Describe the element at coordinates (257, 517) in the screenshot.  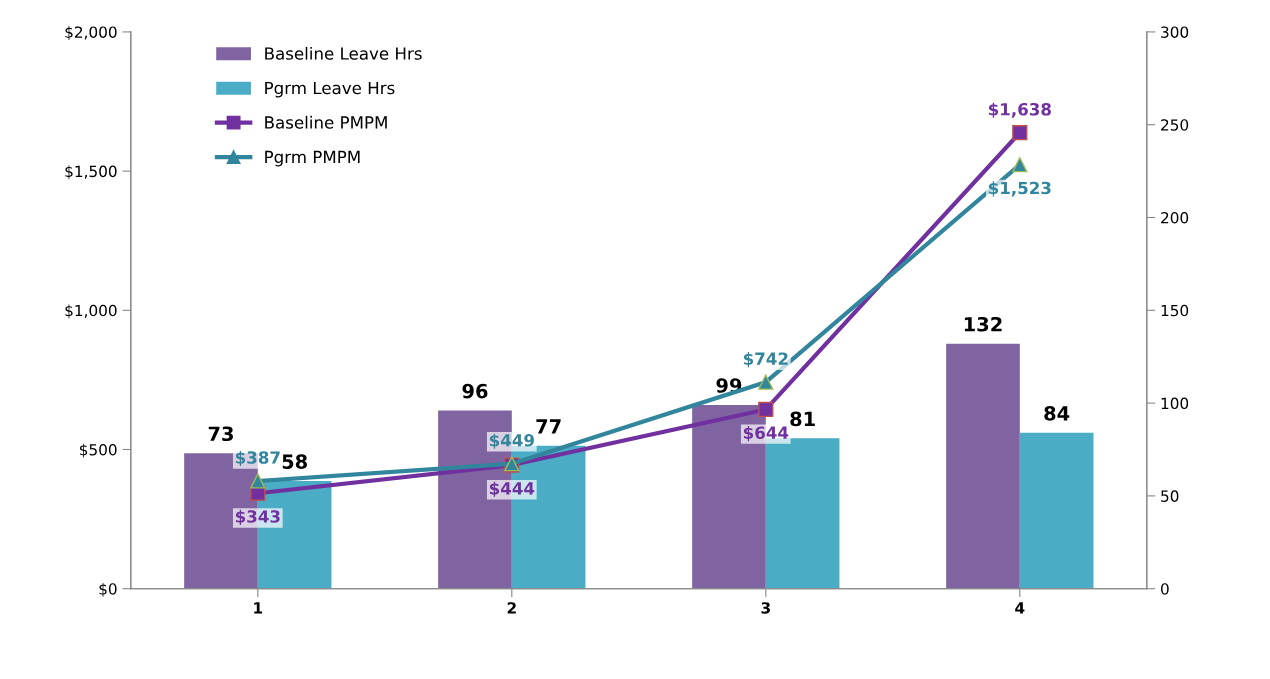
I see `data-label: $343` at that location.